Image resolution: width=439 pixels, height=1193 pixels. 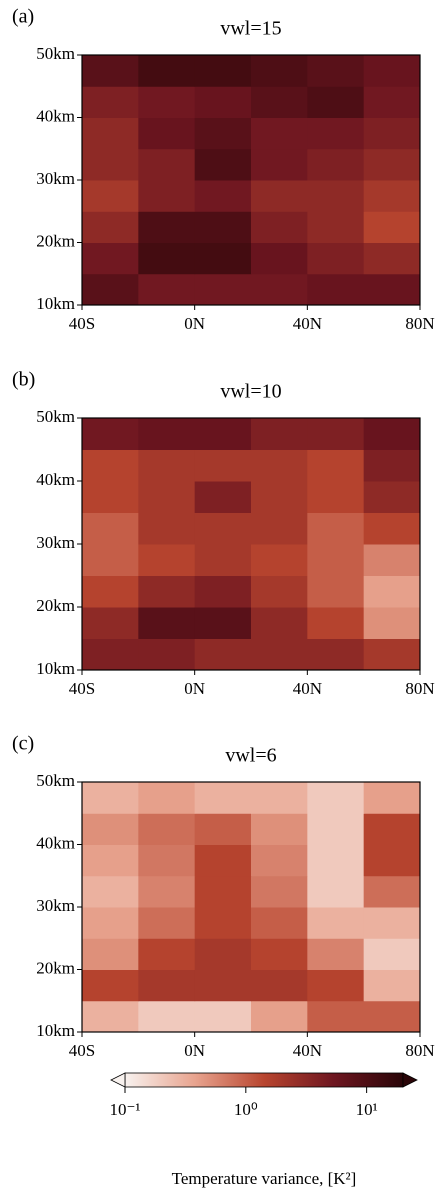 I want to click on x-tick-label: 0N, so click(x=194, y=323).